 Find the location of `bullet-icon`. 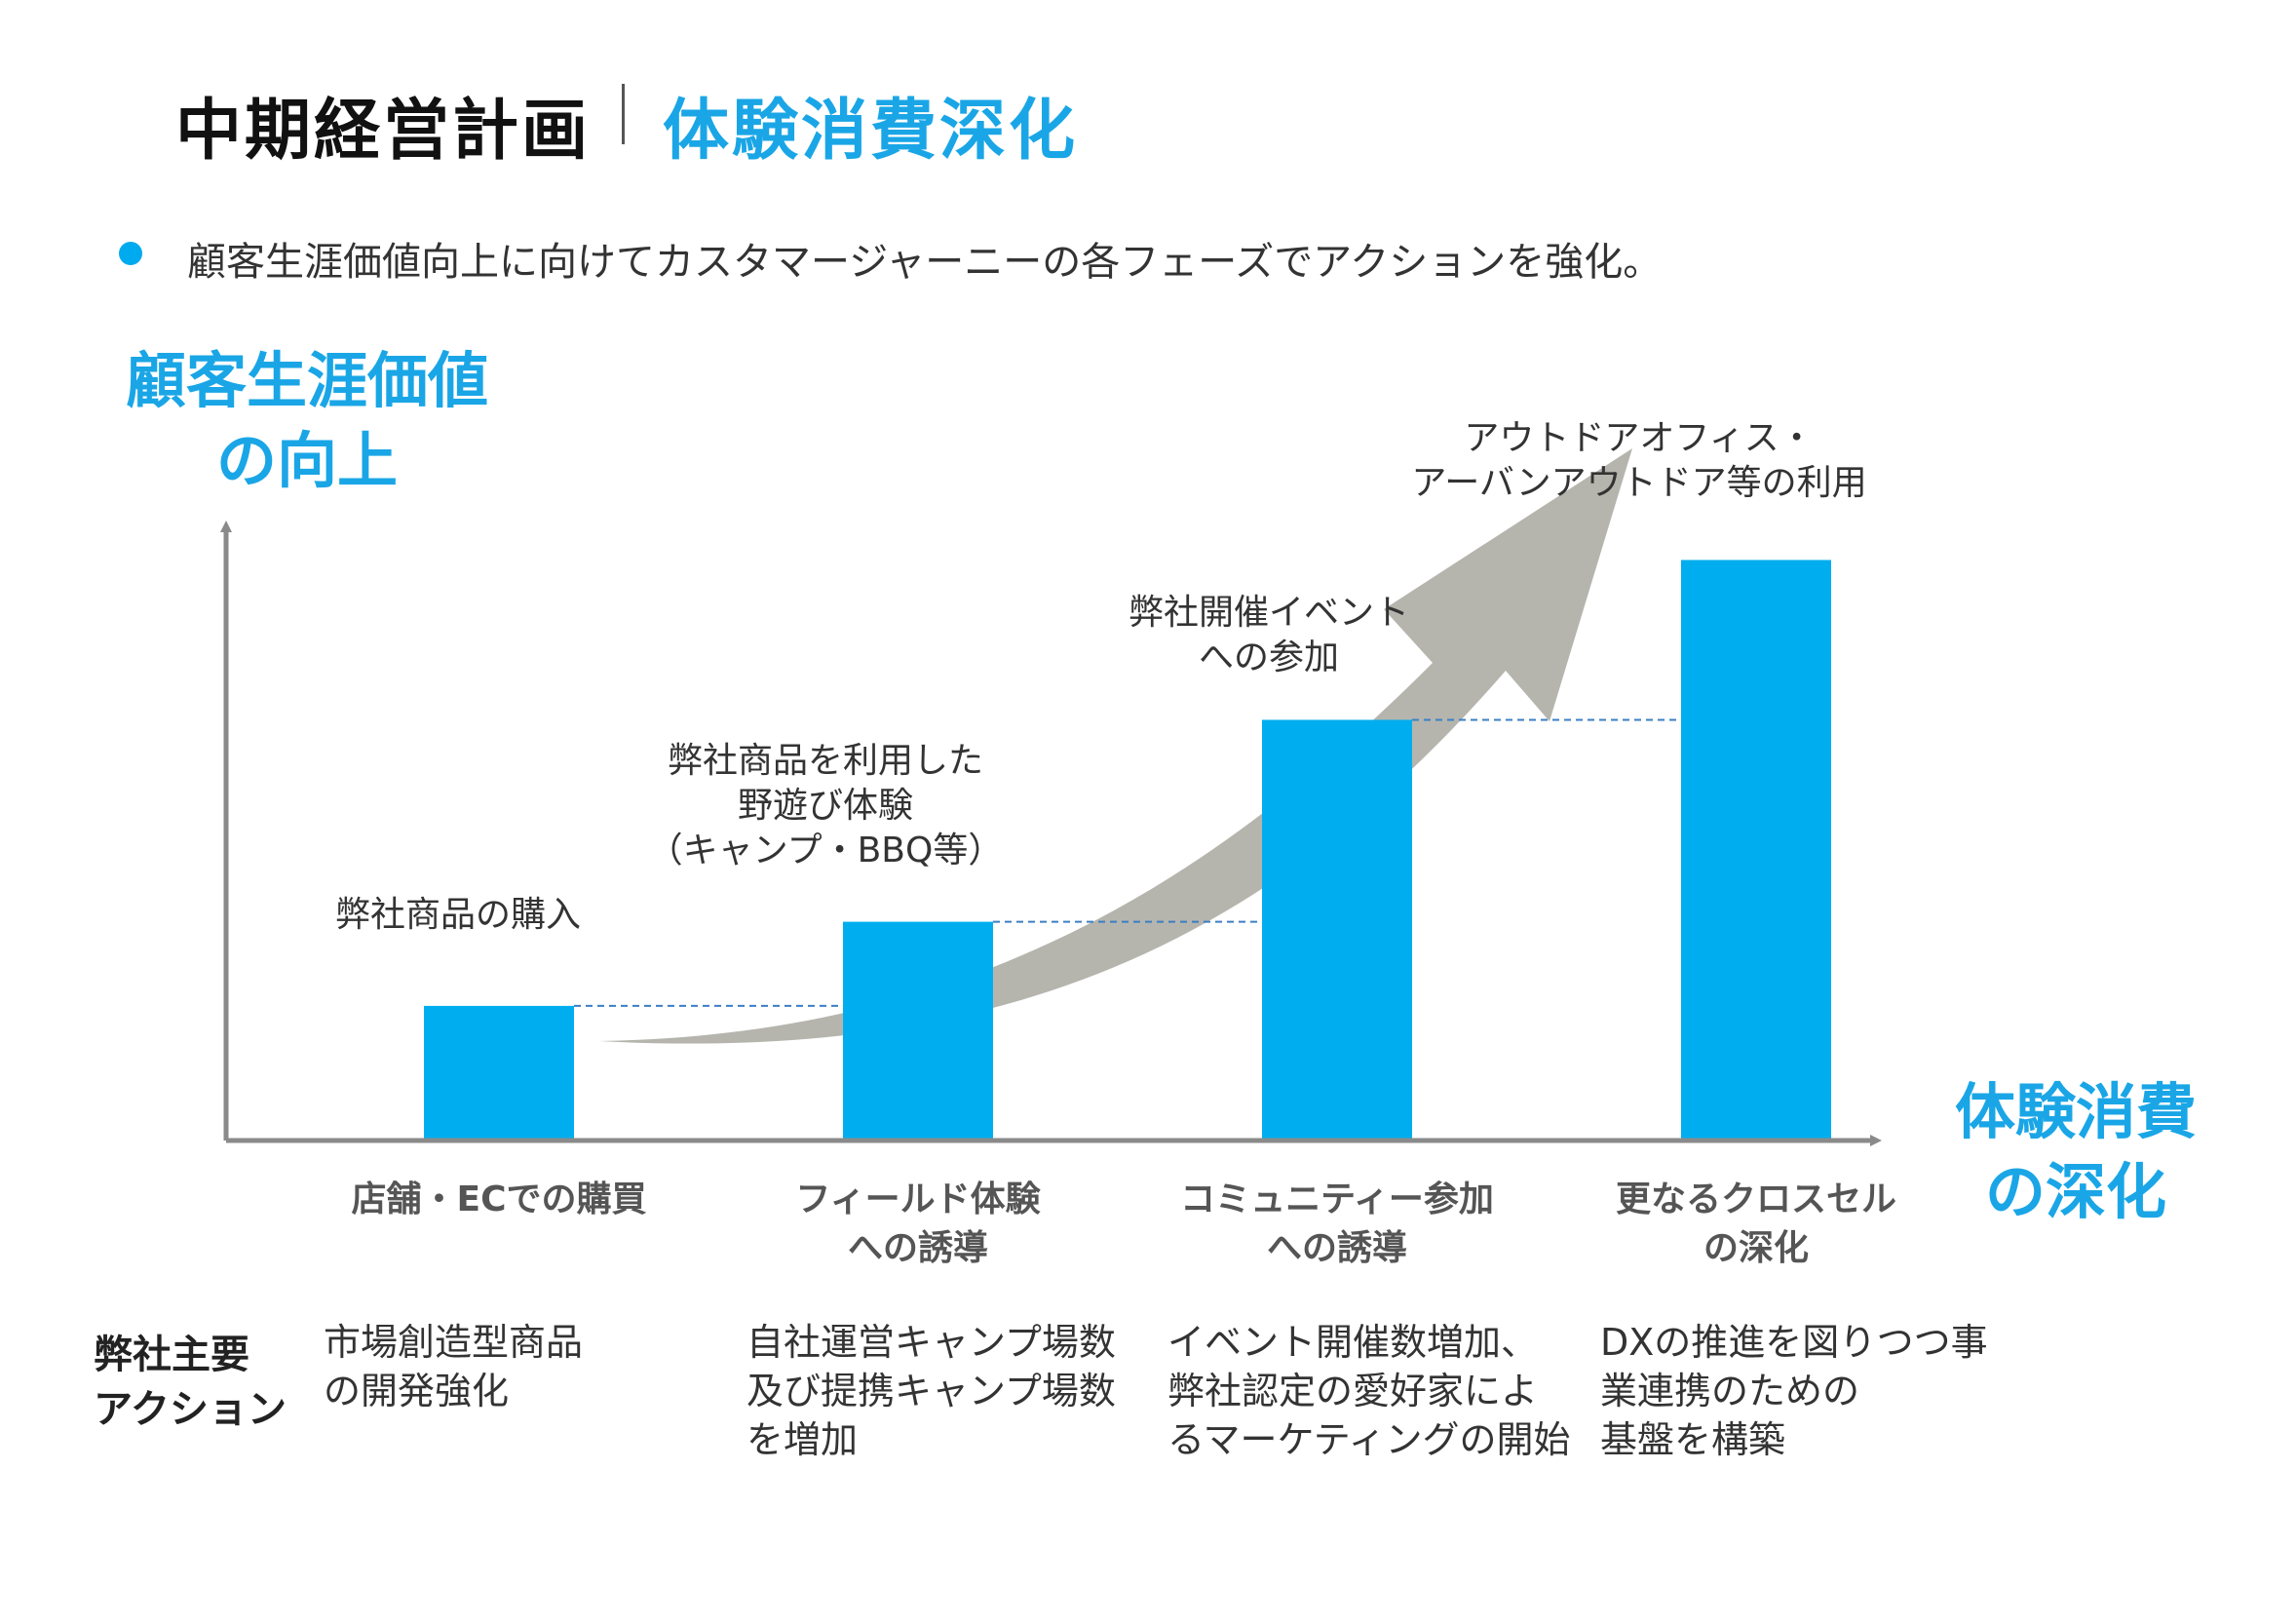

bullet-icon is located at coordinates (130, 254).